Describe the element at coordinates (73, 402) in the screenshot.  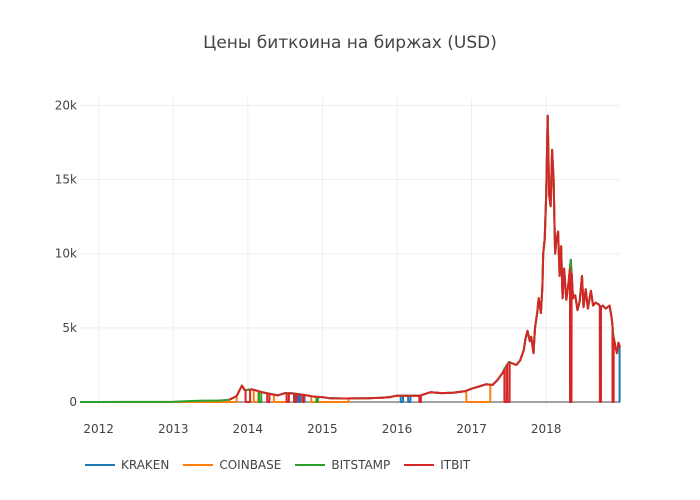
I see `y-tick-label: 0` at that location.